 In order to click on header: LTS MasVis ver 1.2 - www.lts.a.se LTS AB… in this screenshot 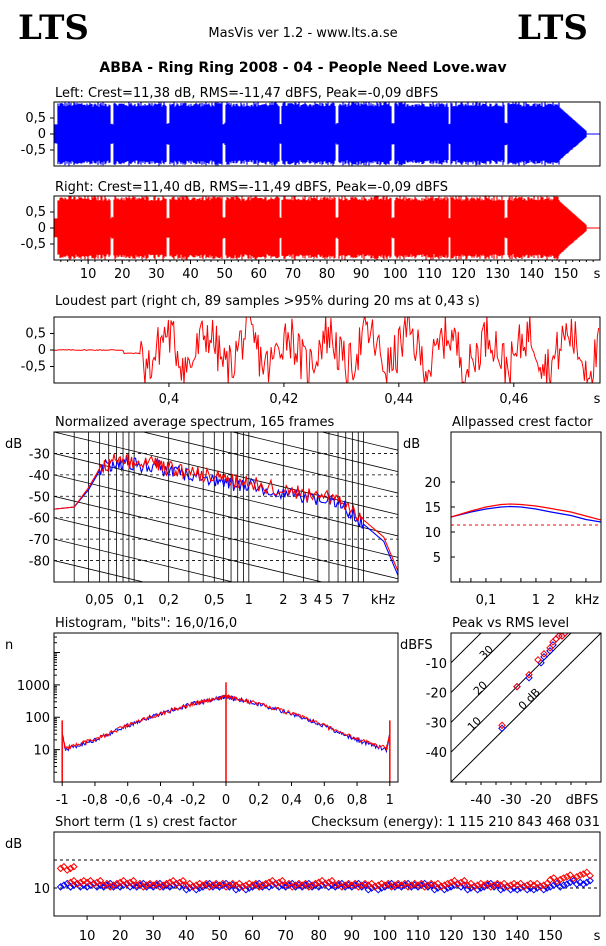, I will do `click(303, 40)`.